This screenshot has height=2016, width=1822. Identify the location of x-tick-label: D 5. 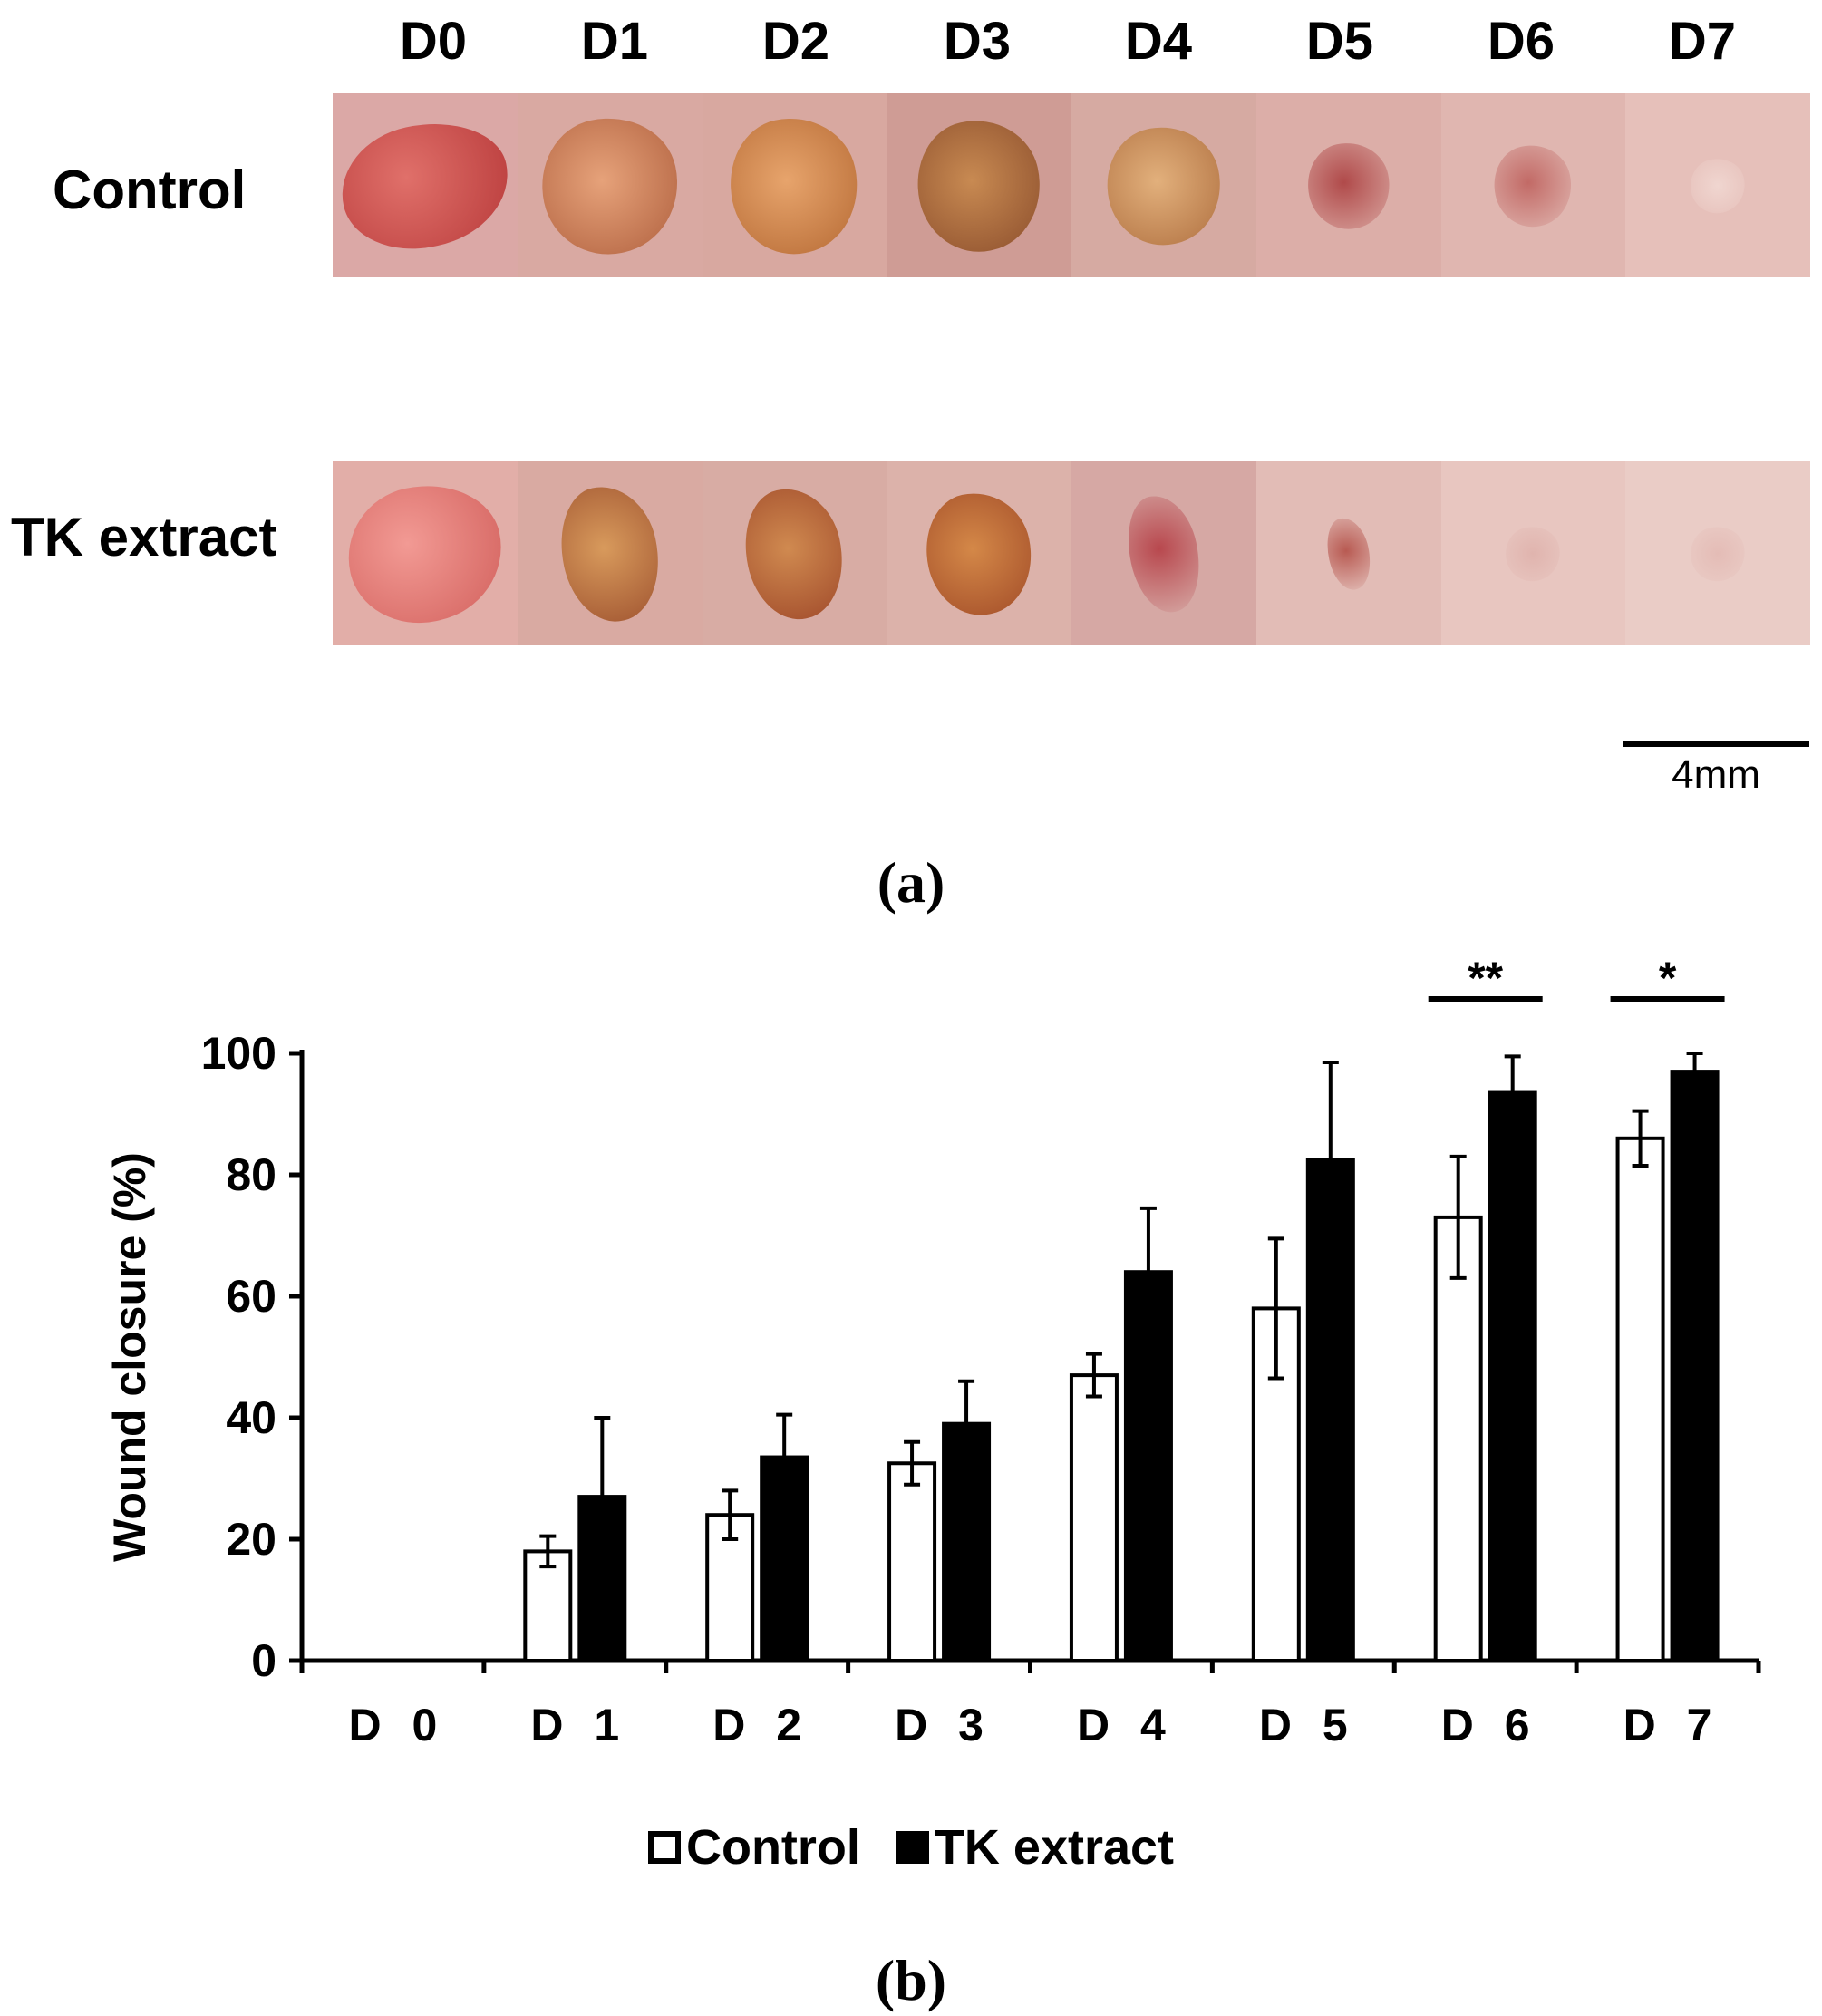
(1308, 1725).